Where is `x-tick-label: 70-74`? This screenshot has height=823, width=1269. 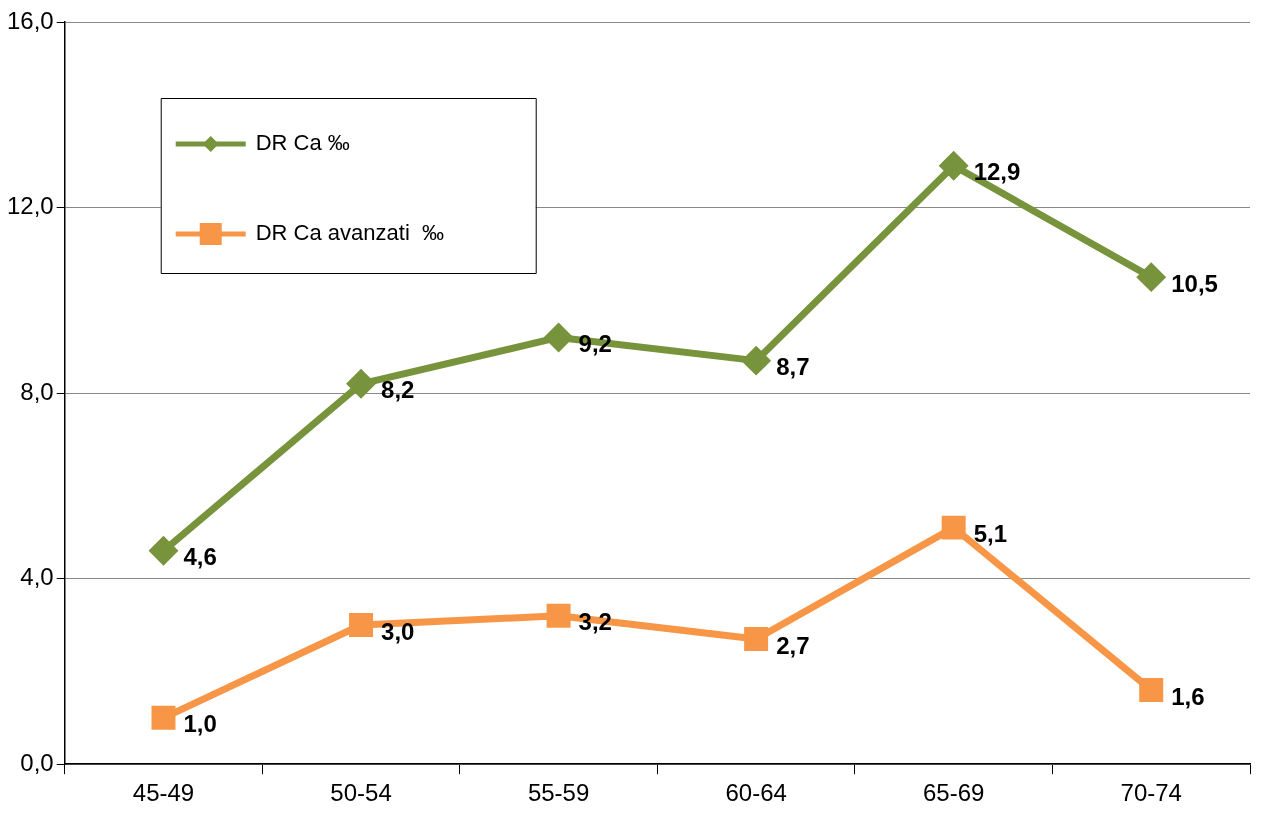 x-tick-label: 70-74 is located at coordinates (1151, 793).